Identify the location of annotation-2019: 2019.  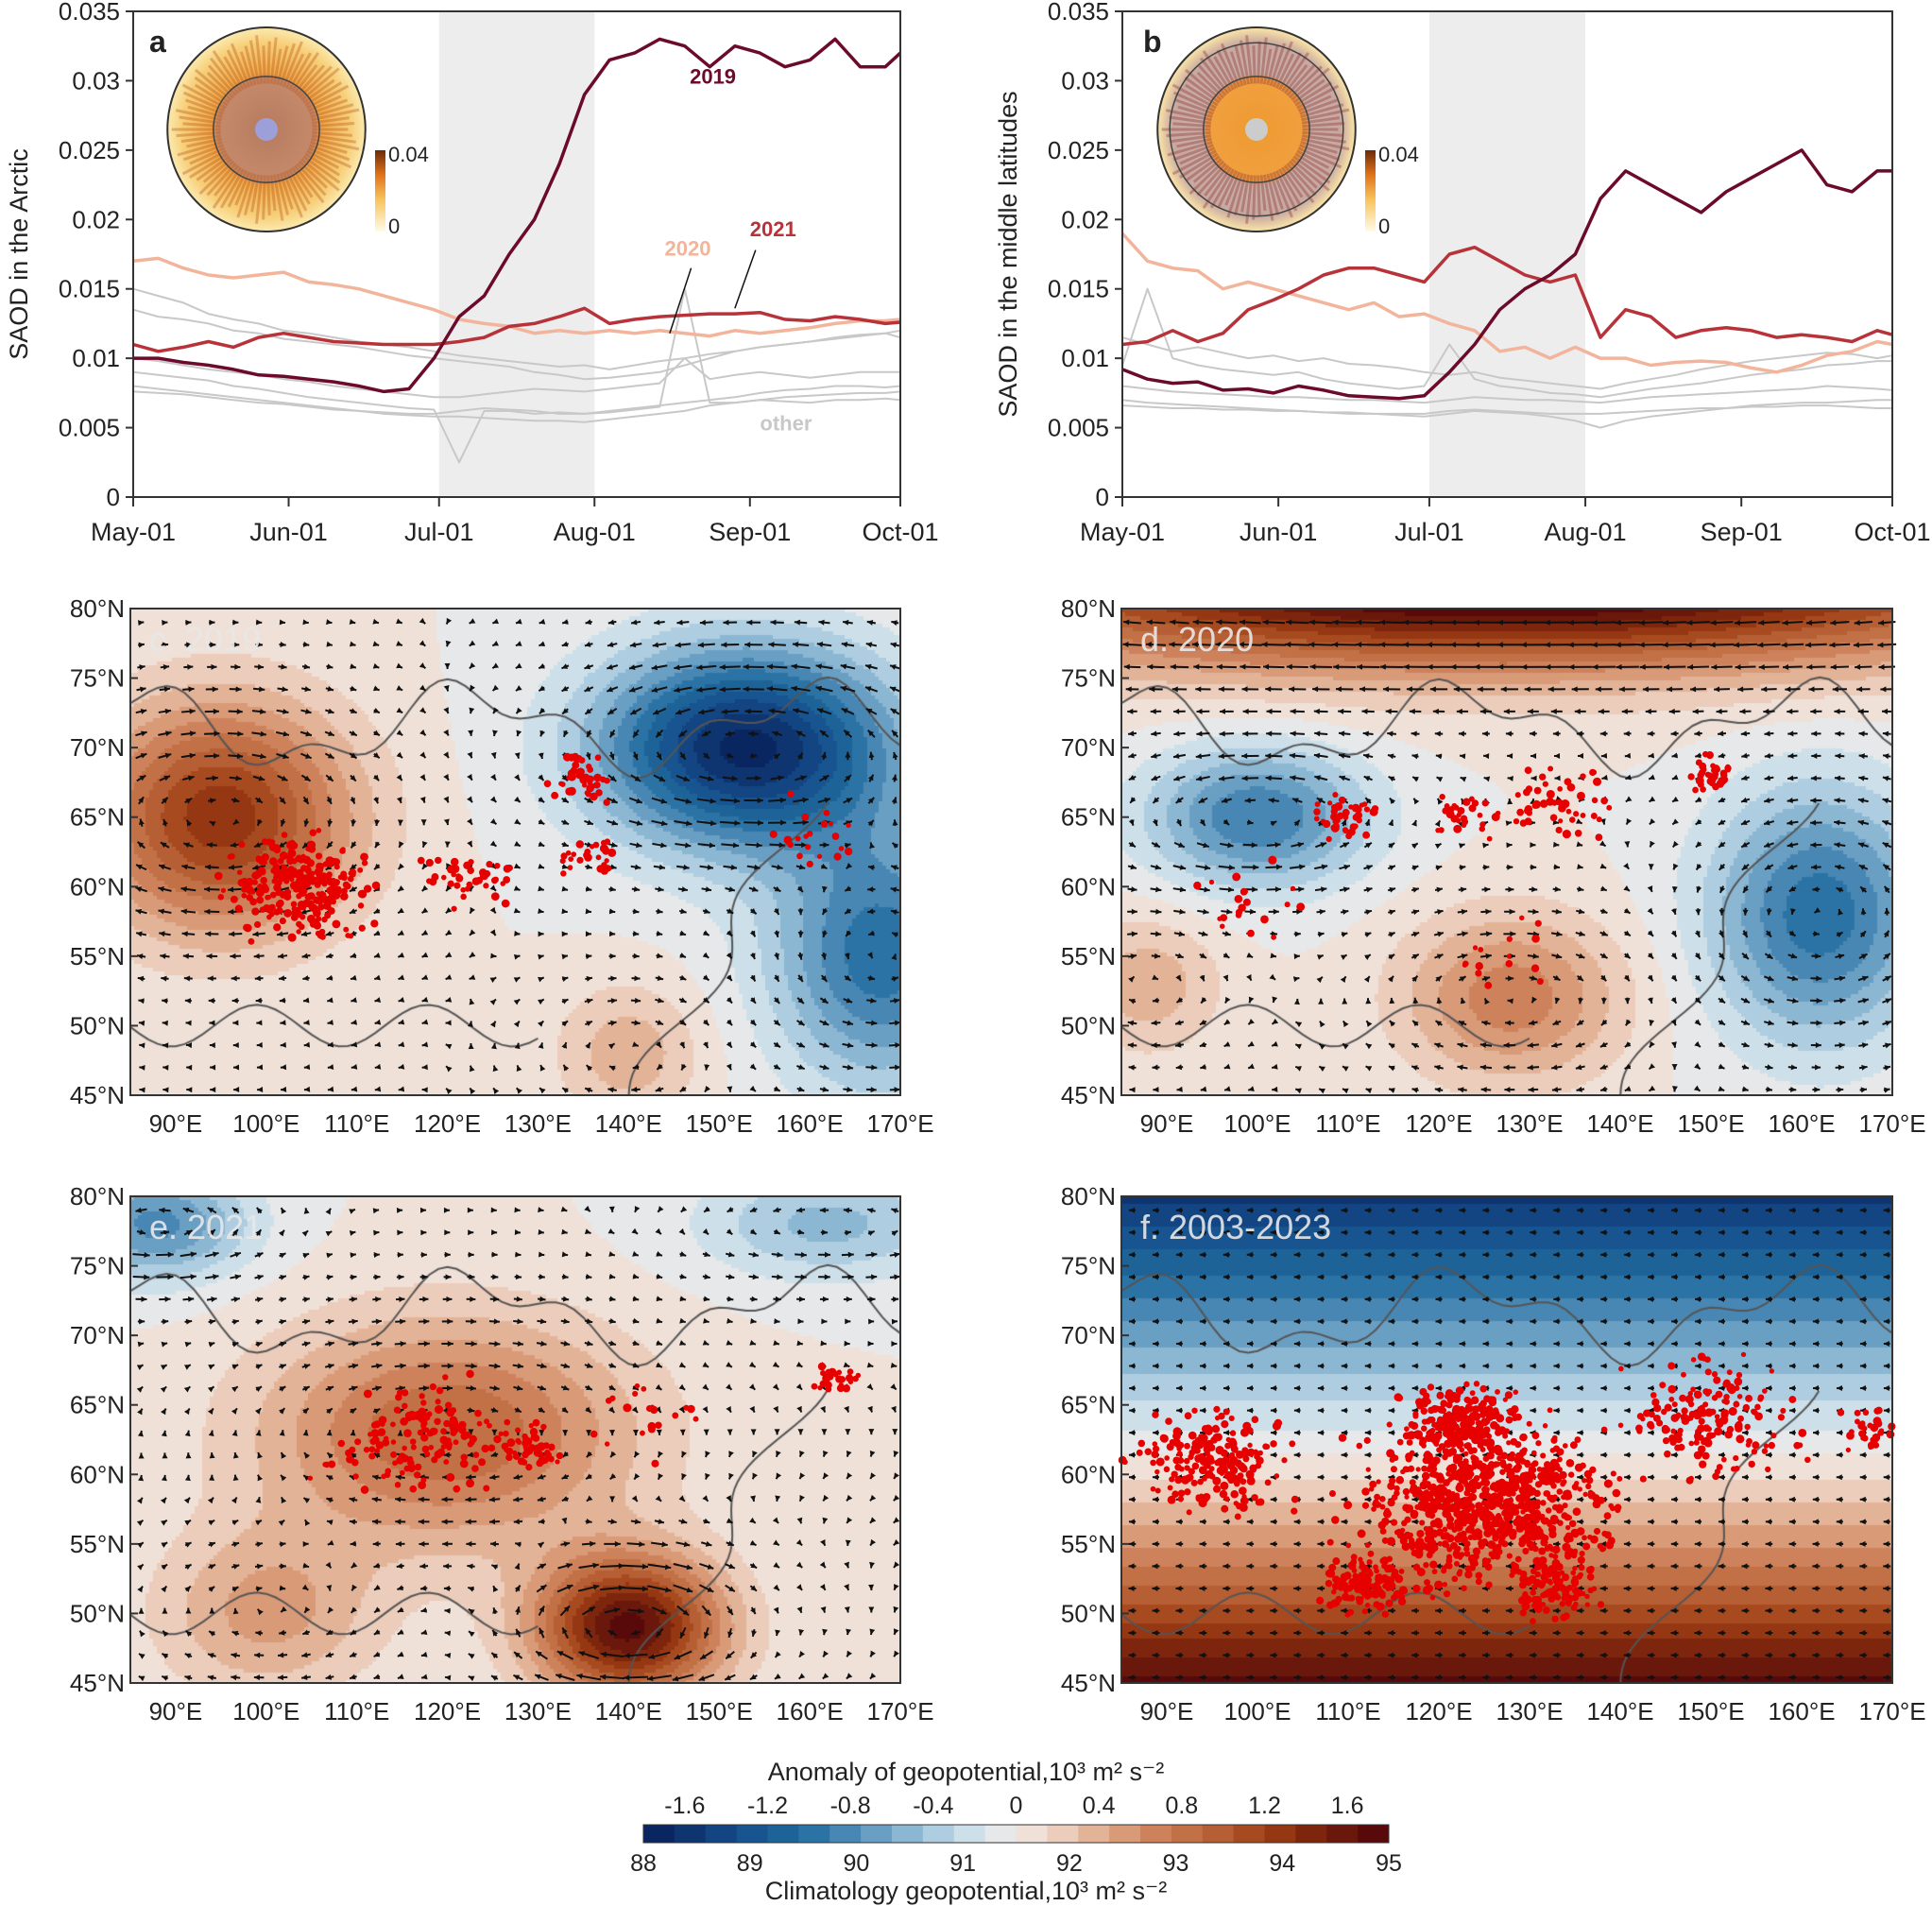
(713, 76).